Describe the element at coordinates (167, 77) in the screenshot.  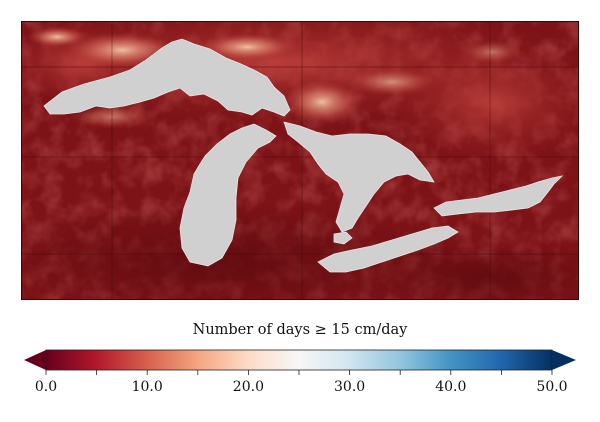
I see `lake-superior` at that location.